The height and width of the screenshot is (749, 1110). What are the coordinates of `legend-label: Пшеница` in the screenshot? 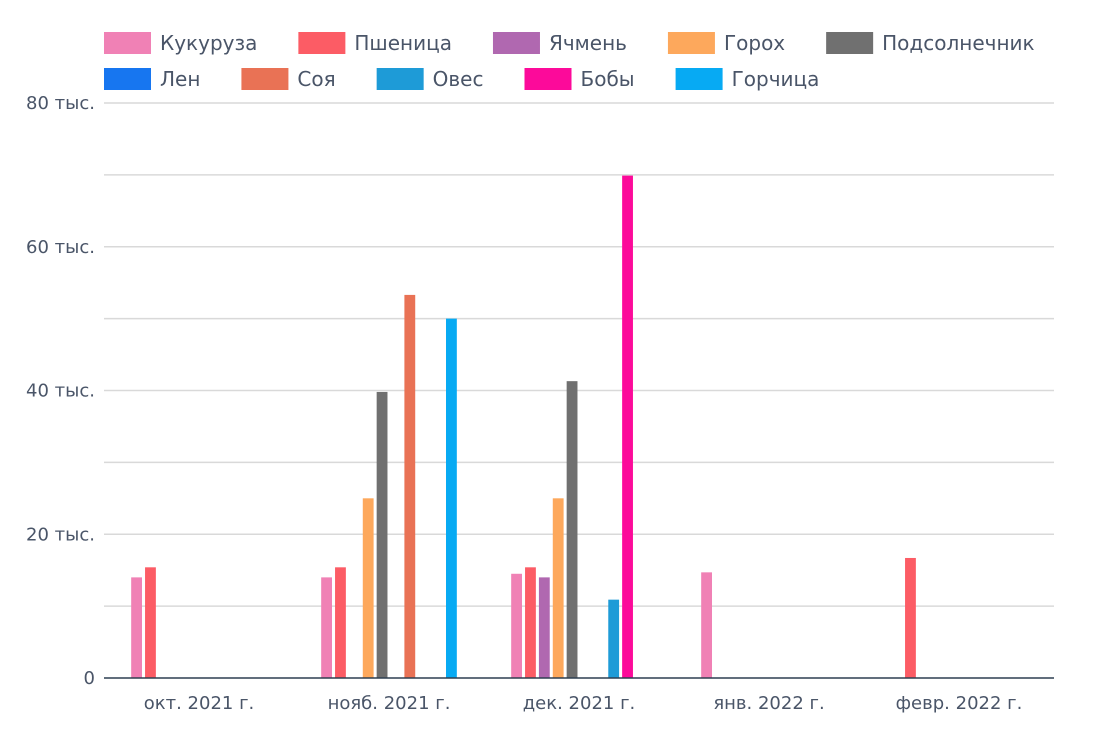 It's located at (403, 43).